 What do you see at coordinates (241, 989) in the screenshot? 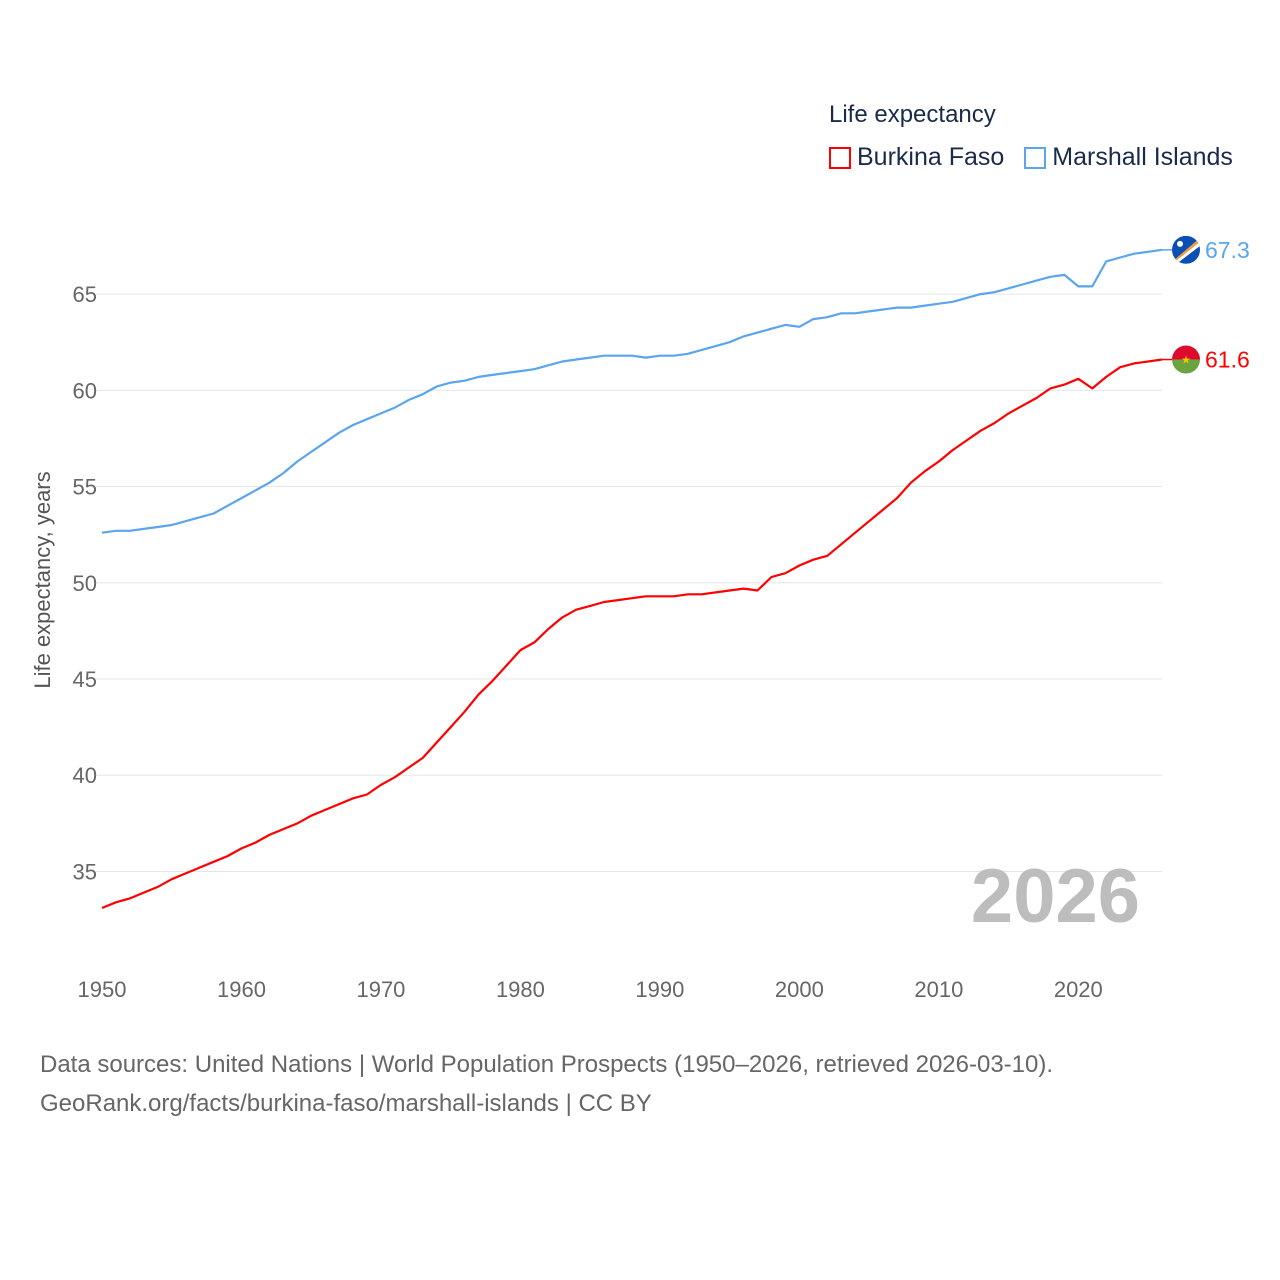
I see `x-tick-label: 1960` at bounding box center [241, 989].